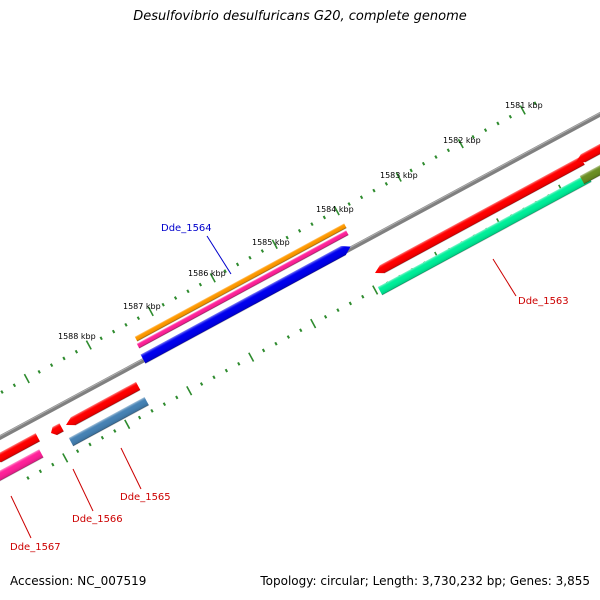 The image size is (600, 600). What do you see at coordinates (83, 490) in the screenshot?
I see `gene-label-dde-1566-leader` at bounding box center [83, 490].